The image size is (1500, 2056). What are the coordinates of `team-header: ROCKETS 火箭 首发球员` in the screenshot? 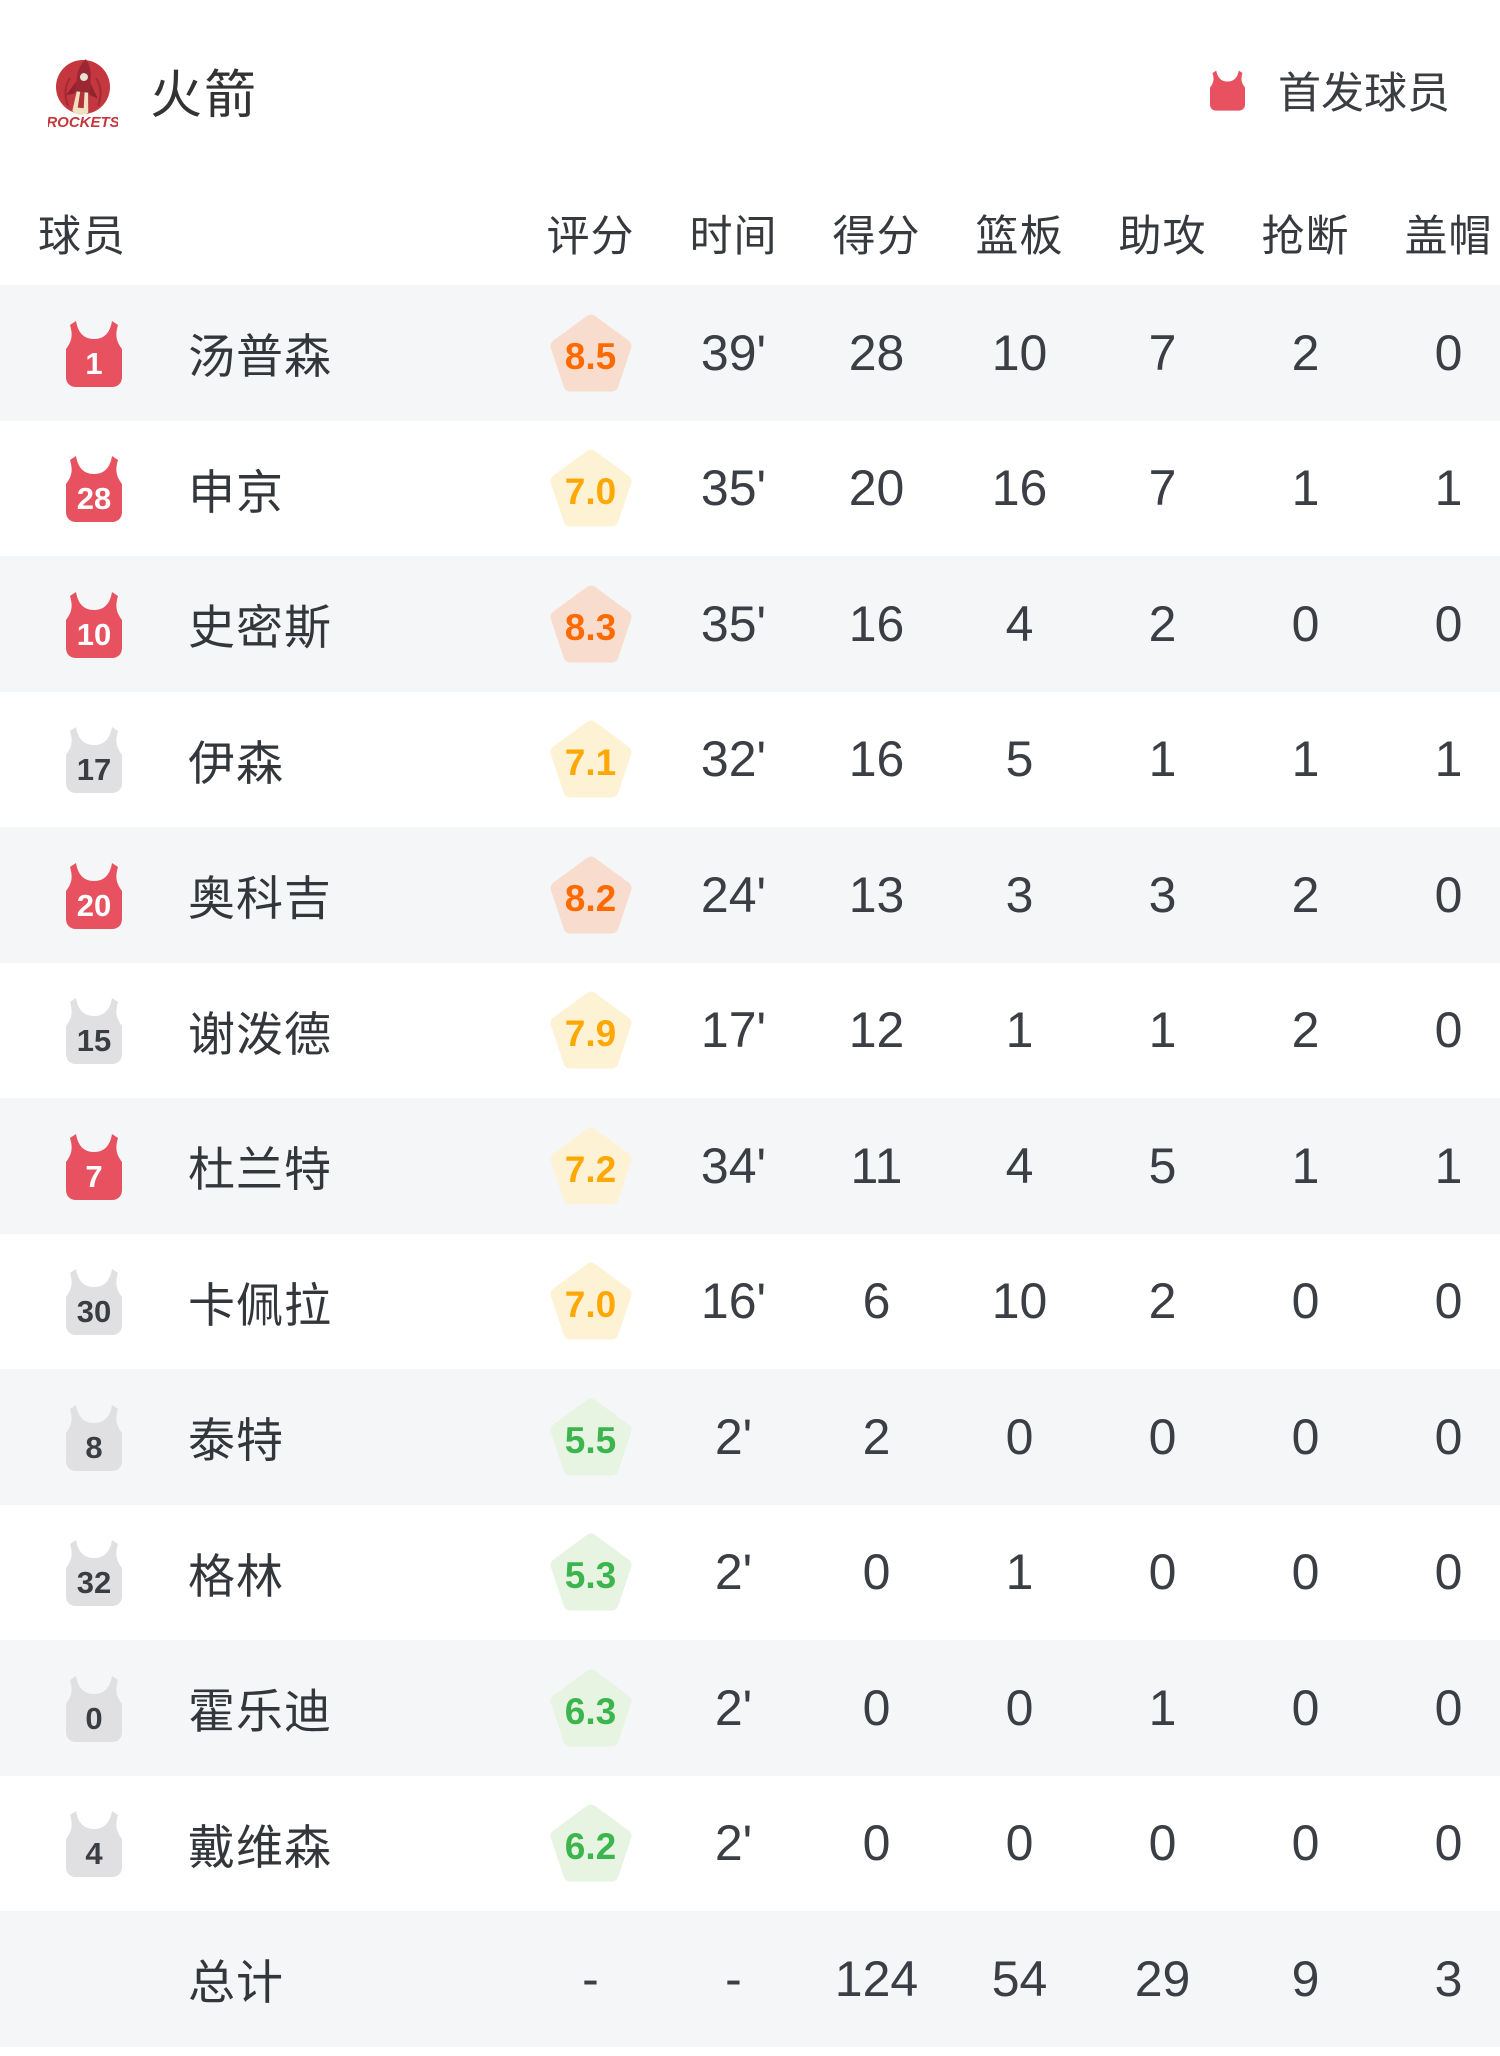 It's located at (750, 90).